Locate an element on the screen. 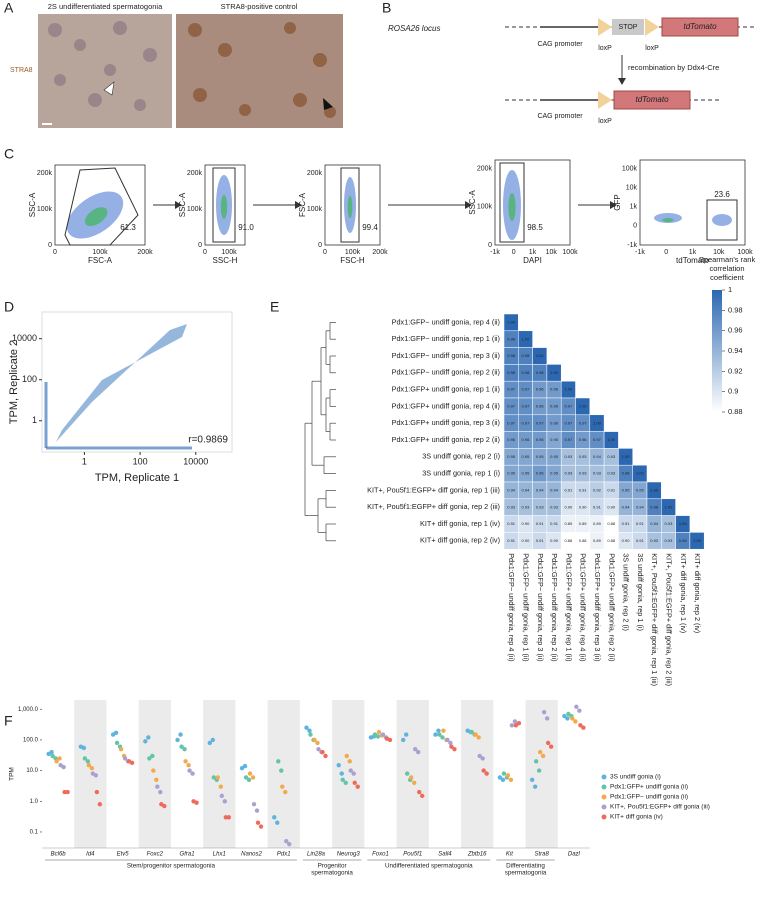 The height and width of the screenshot is (903, 760). stop-box is located at coordinates (628, 27).